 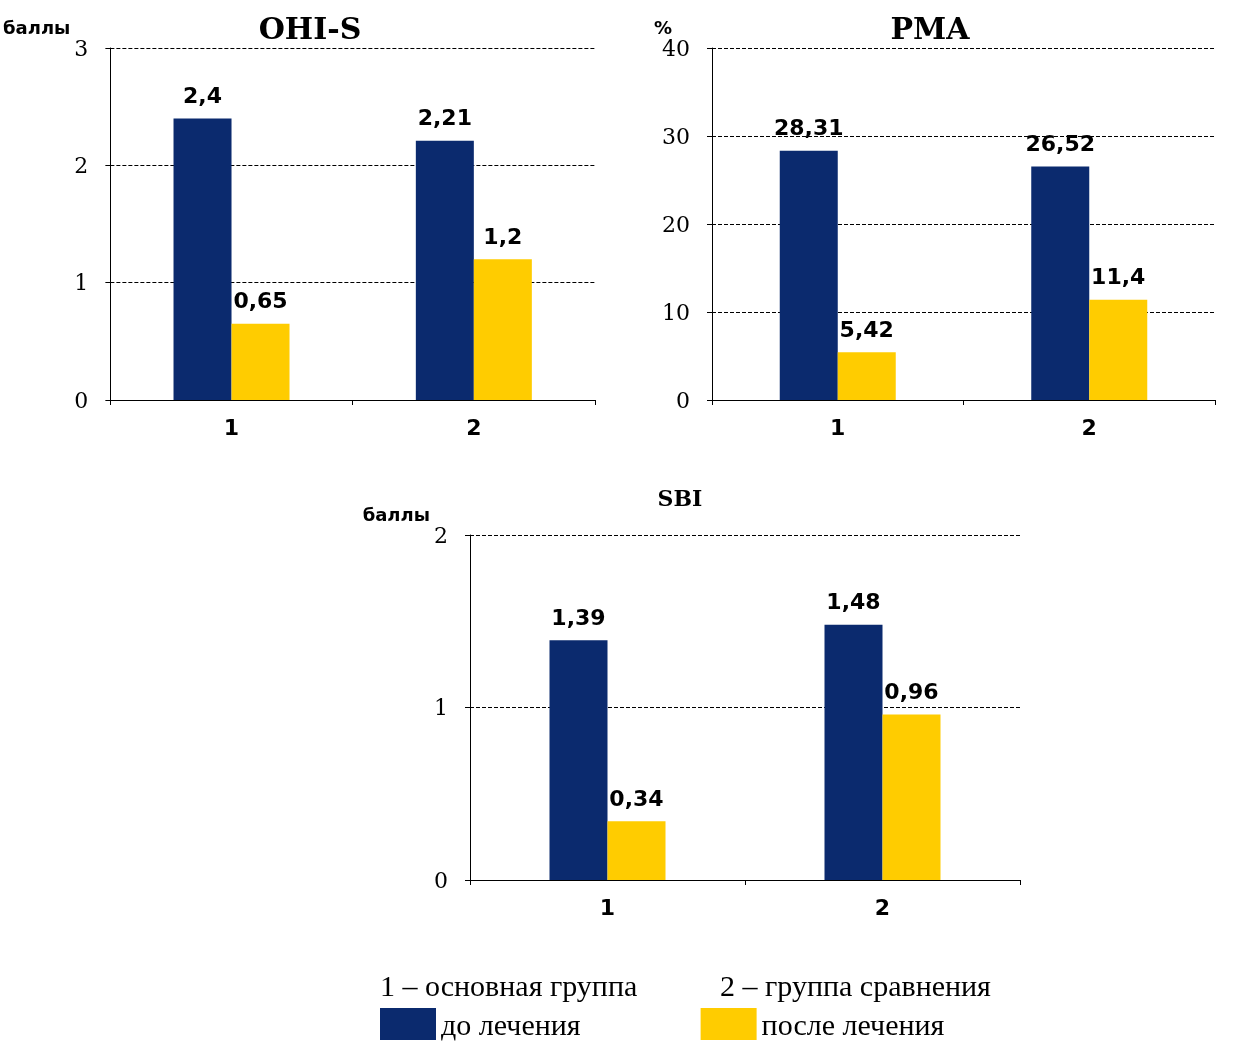 What do you see at coordinates (676, 48) in the screenshot?
I see `y-tick-label: 40` at bounding box center [676, 48].